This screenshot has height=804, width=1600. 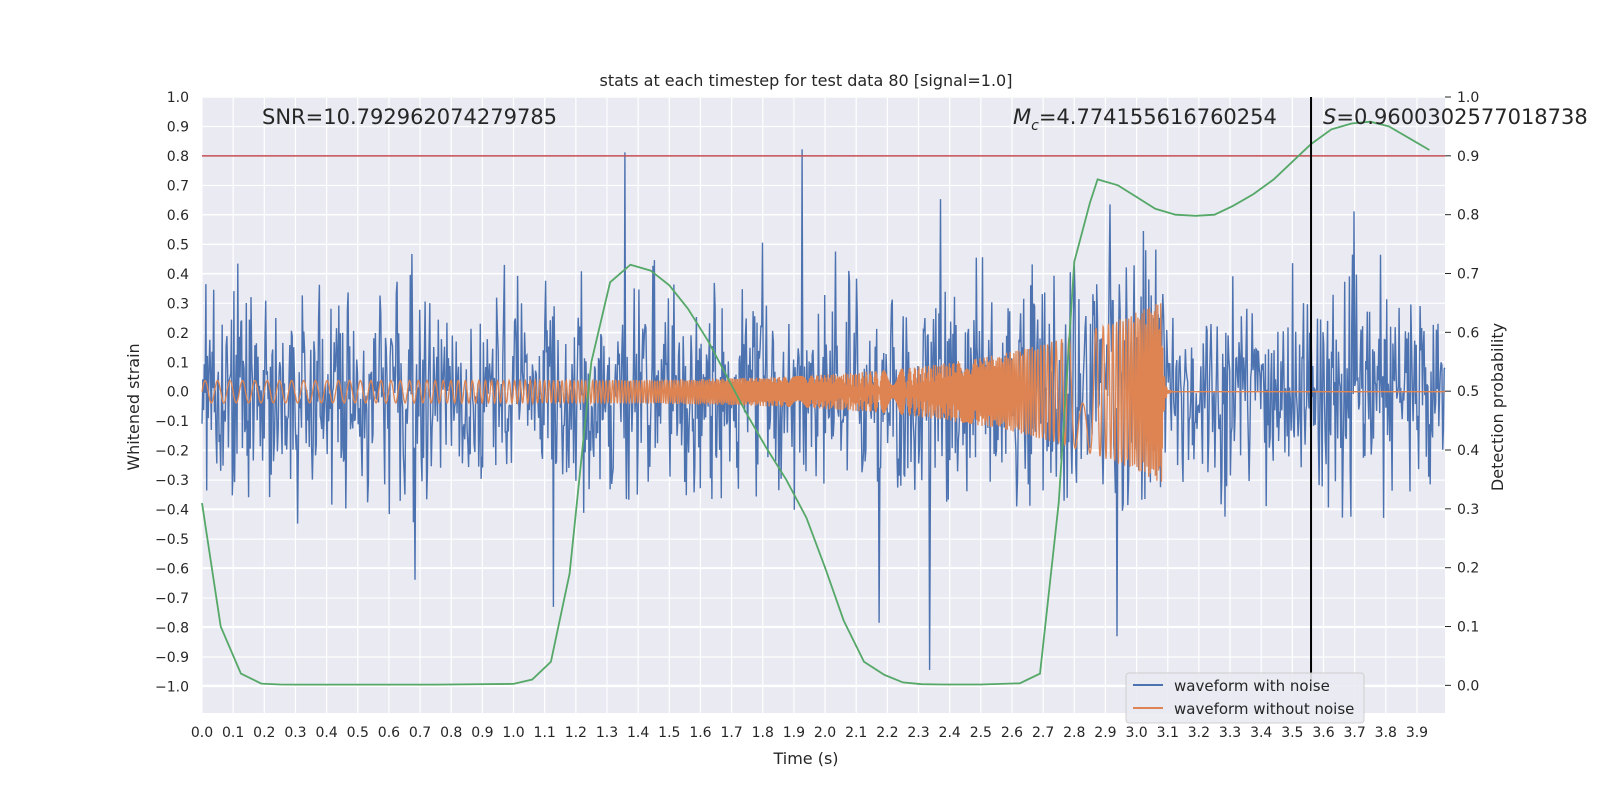 I want to click on x-tick-label: 2.9, so click(x=1105, y=733).